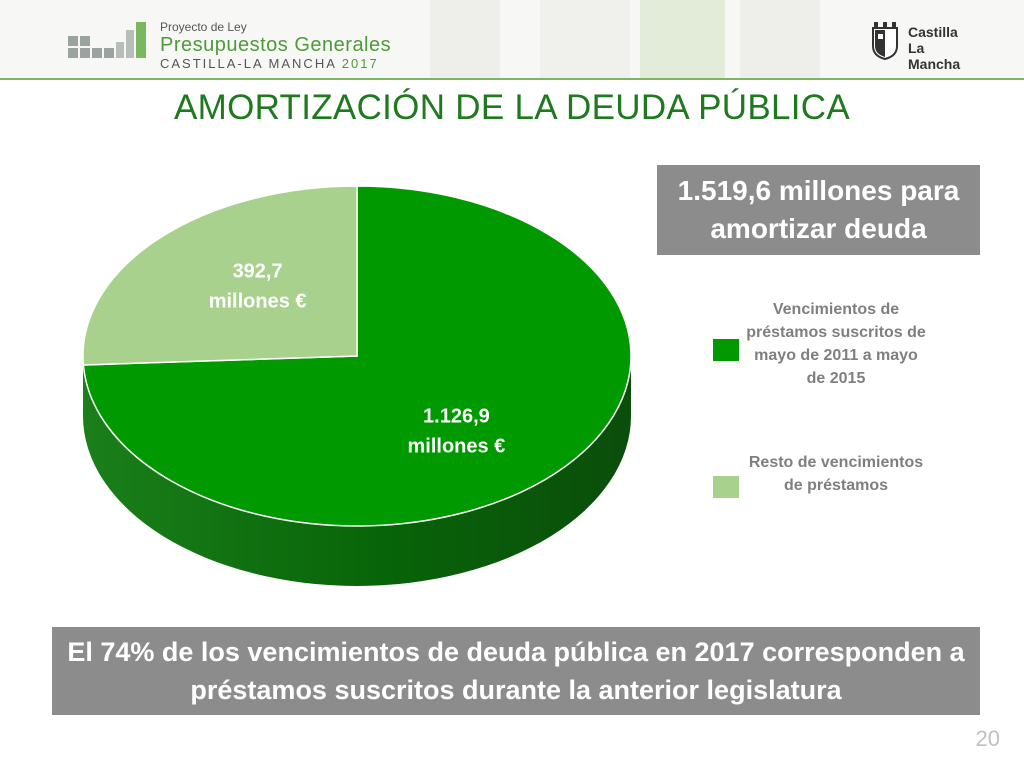 The width and height of the screenshot is (1024, 768). I want to click on total-amount-text: 1.519,6 millones para amortizar deuda, so click(818, 209).